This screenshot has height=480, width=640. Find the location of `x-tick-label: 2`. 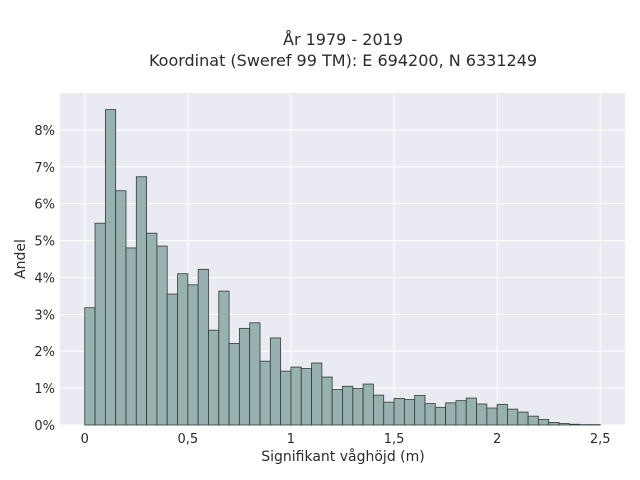

x-tick-label: 2 is located at coordinates (497, 439).